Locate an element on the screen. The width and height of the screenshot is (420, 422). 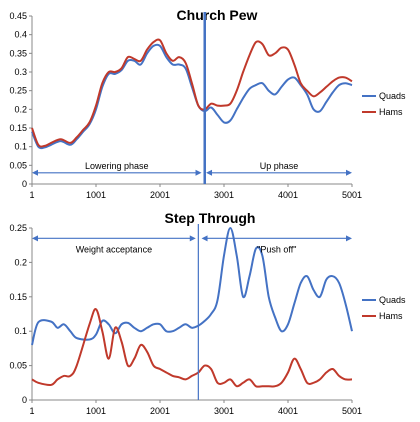
annotation-label: Lowering phase is located at coordinates (117, 166).